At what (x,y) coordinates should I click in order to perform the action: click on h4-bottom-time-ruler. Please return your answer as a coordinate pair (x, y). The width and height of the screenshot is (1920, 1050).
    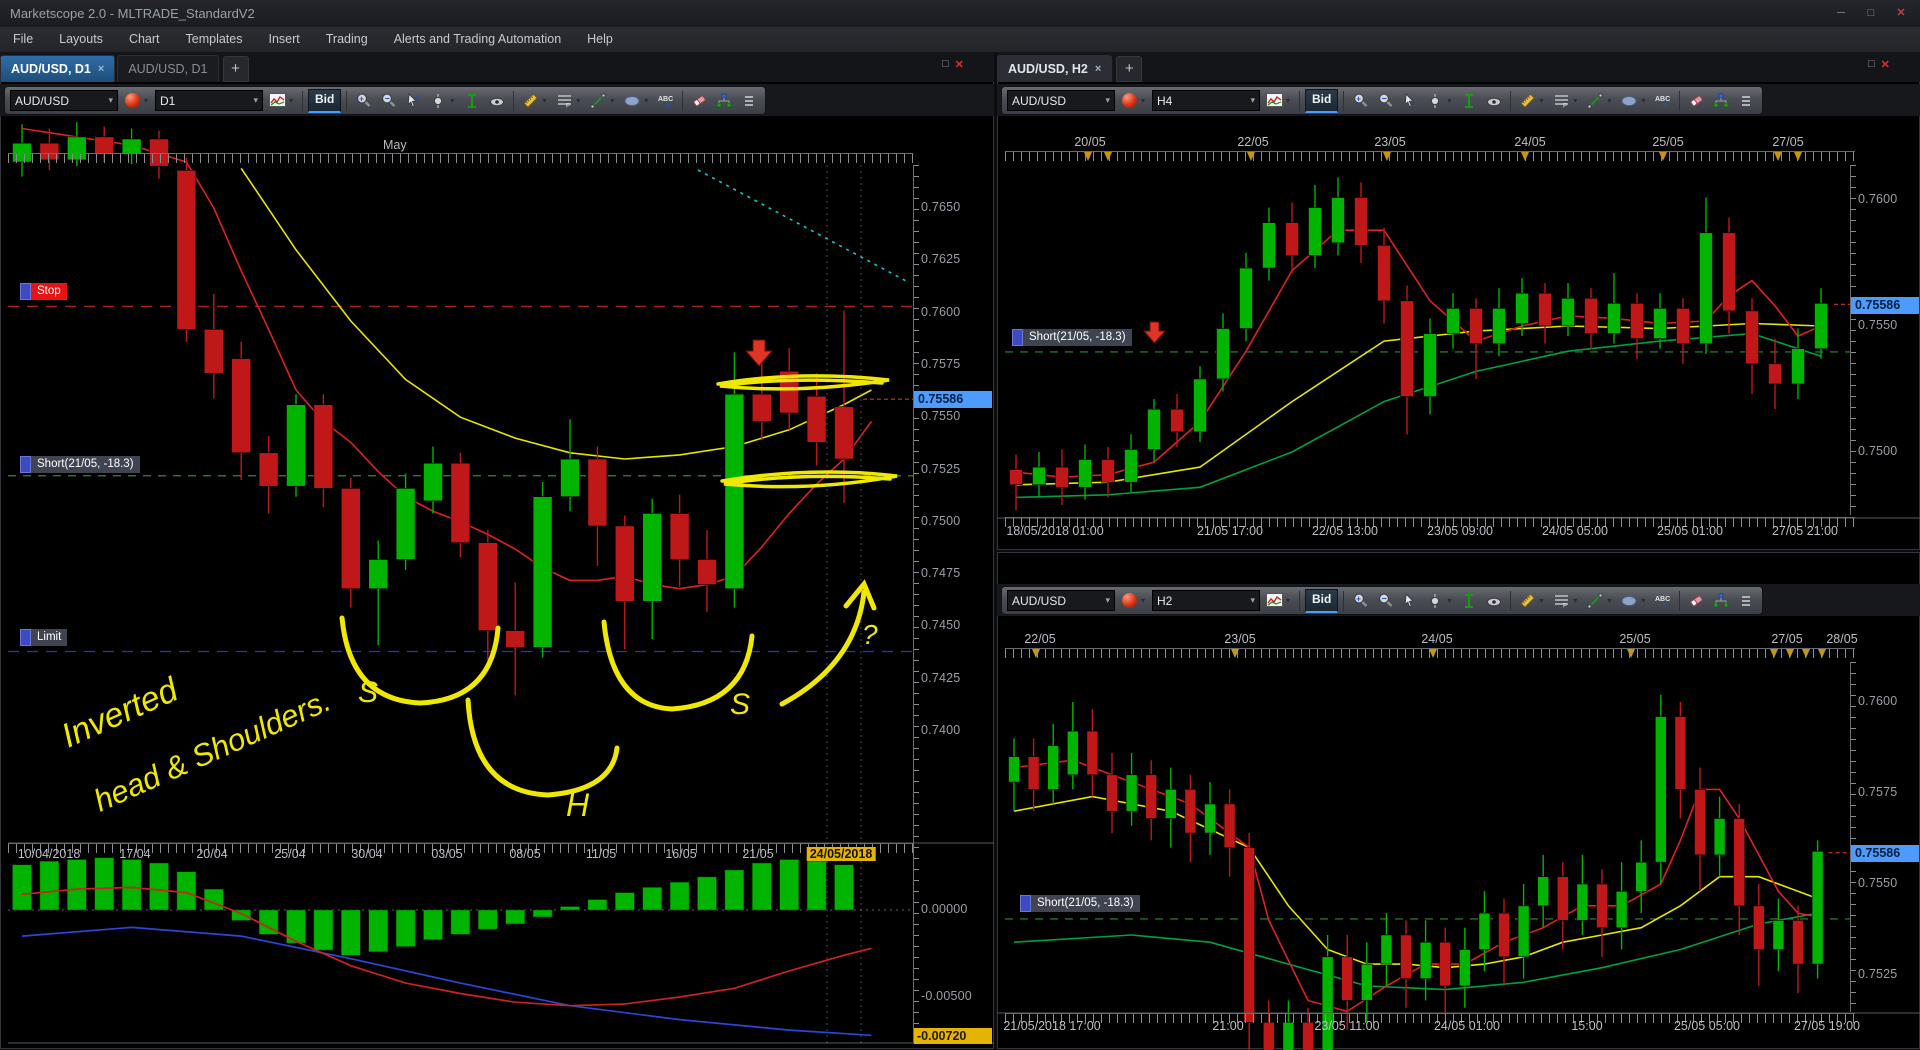
    Looking at the image, I should click on (1430, 522).